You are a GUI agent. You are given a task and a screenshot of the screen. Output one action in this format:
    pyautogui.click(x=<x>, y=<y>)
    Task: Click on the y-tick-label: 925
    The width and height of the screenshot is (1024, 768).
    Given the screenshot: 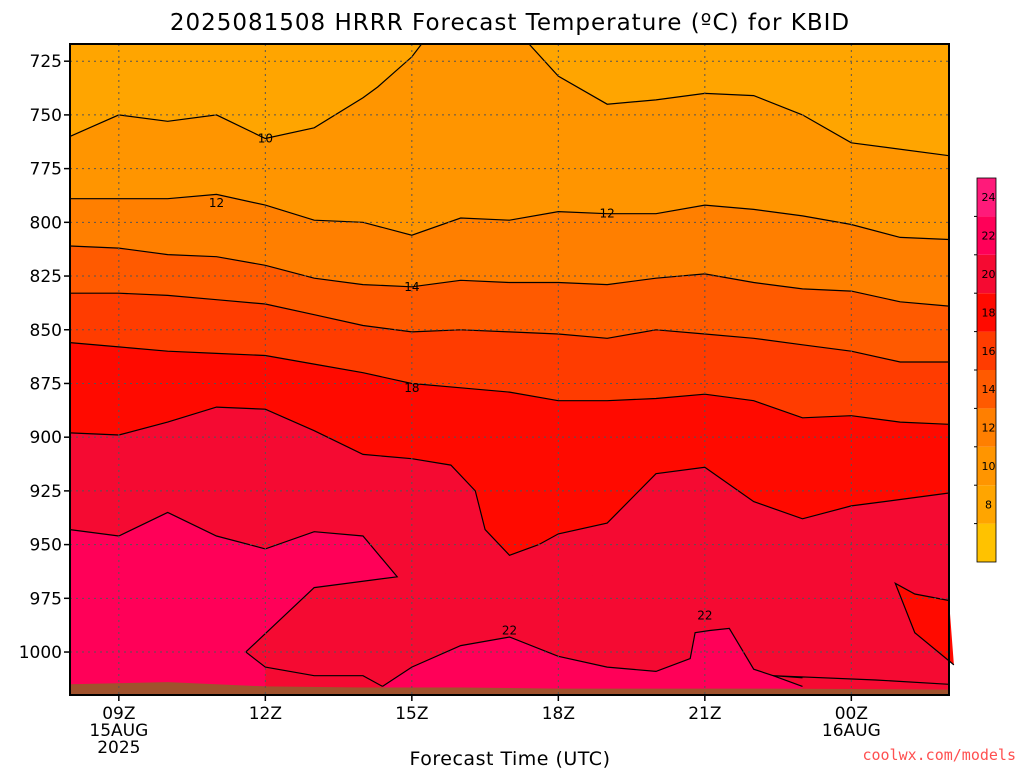 What is the action you would take?
    pyautogui.click(x=46, y=492)
    